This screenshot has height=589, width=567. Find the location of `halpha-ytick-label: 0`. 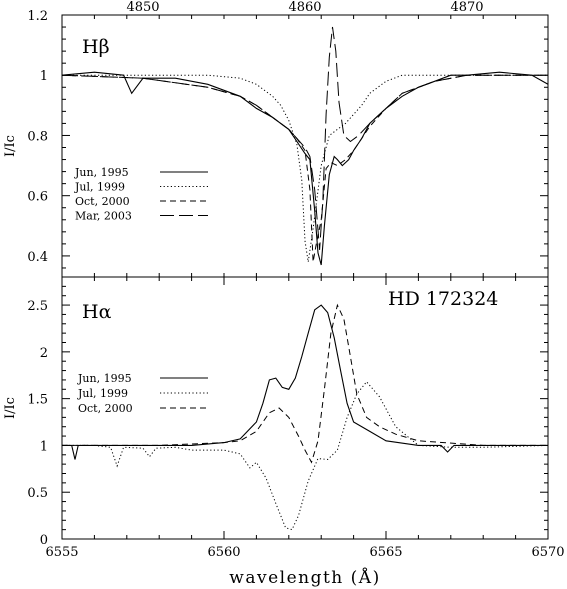

halpha-ytick-label: 0 is located at coordinates (44, 540).